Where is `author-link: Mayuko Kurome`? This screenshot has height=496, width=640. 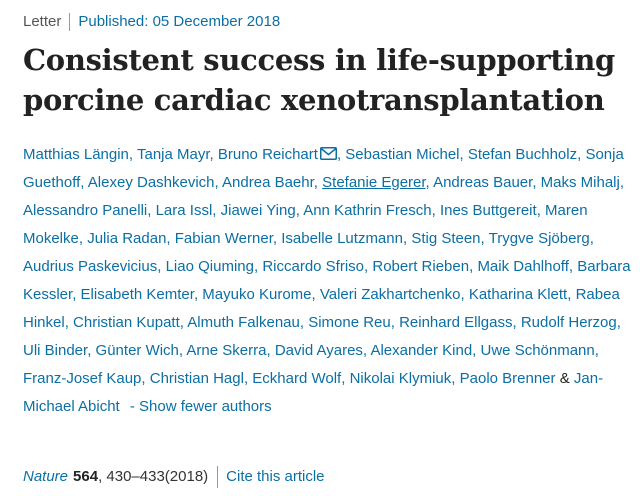
author-link: Mayuko Kurome is located at coordinates (257, 294).